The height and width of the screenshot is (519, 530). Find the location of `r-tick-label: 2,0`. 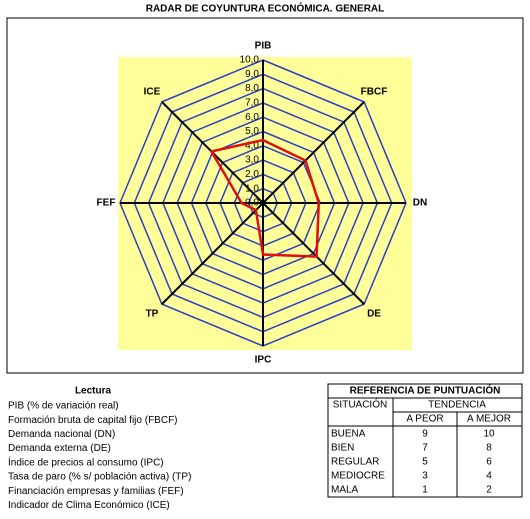

r-tick-label: 2,0 is located at coordinates (252, 174).